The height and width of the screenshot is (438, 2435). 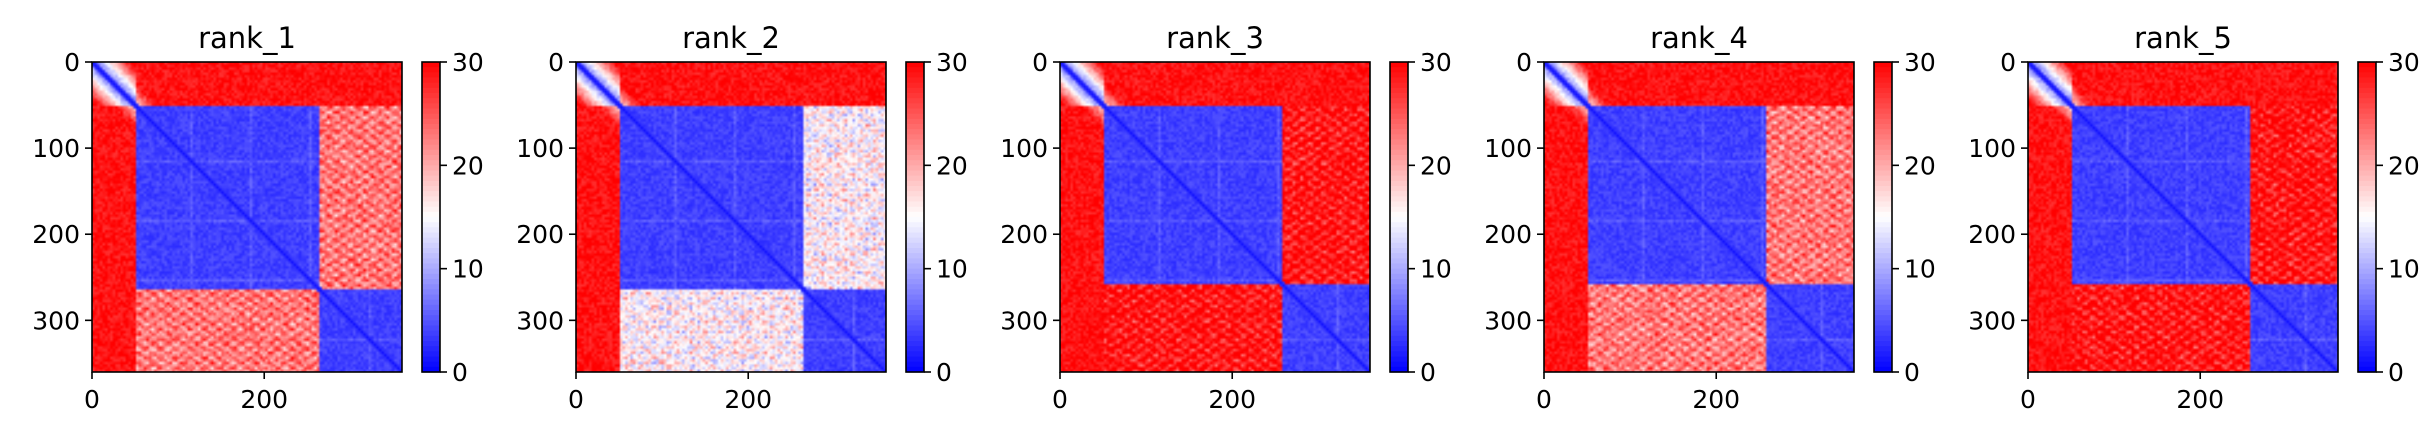 I want to click on y-tick-label: 100, so click(x=56, y=148).